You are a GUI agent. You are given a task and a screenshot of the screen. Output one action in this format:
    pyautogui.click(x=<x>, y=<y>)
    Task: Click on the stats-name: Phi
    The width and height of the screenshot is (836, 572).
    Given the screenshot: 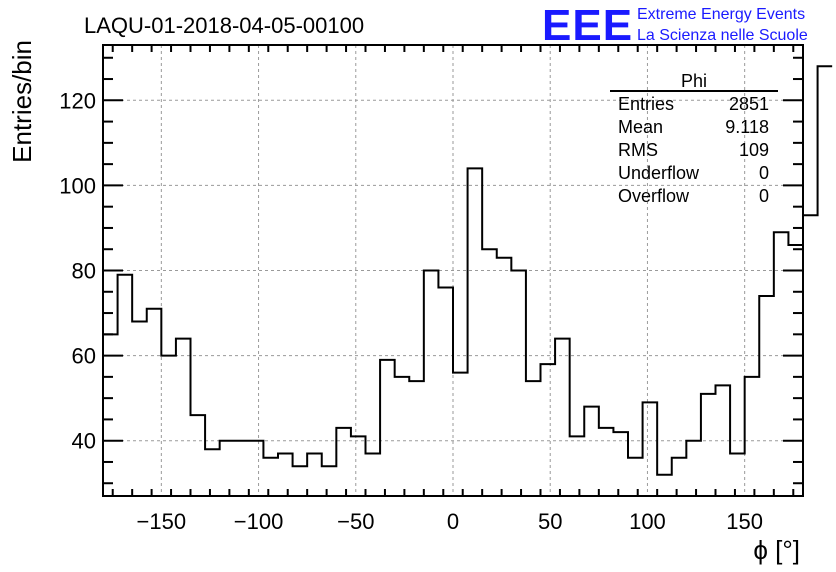 What is the action you would take?
    pyautogui.click(x=694, y=81)
    